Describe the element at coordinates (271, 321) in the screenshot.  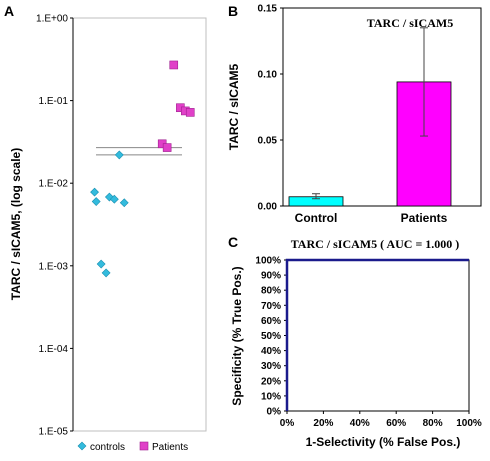
I see `c-y-tick-label: 60%` at that location.